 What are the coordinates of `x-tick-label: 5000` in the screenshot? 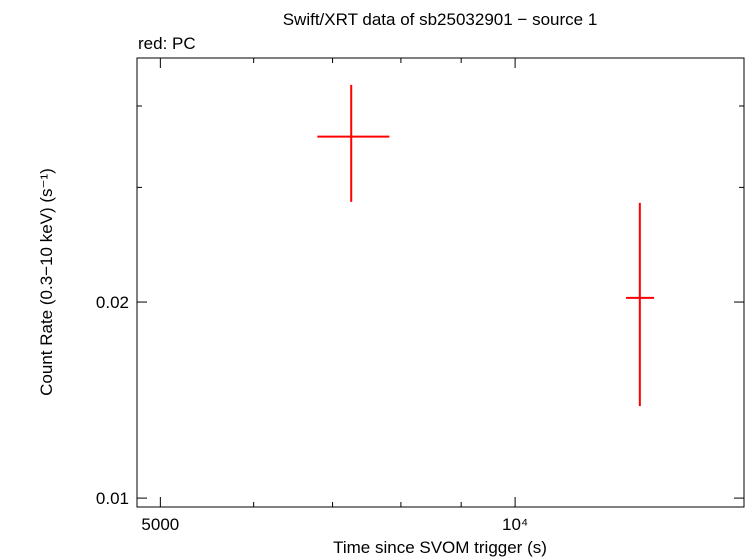 It's located at (160, 524).